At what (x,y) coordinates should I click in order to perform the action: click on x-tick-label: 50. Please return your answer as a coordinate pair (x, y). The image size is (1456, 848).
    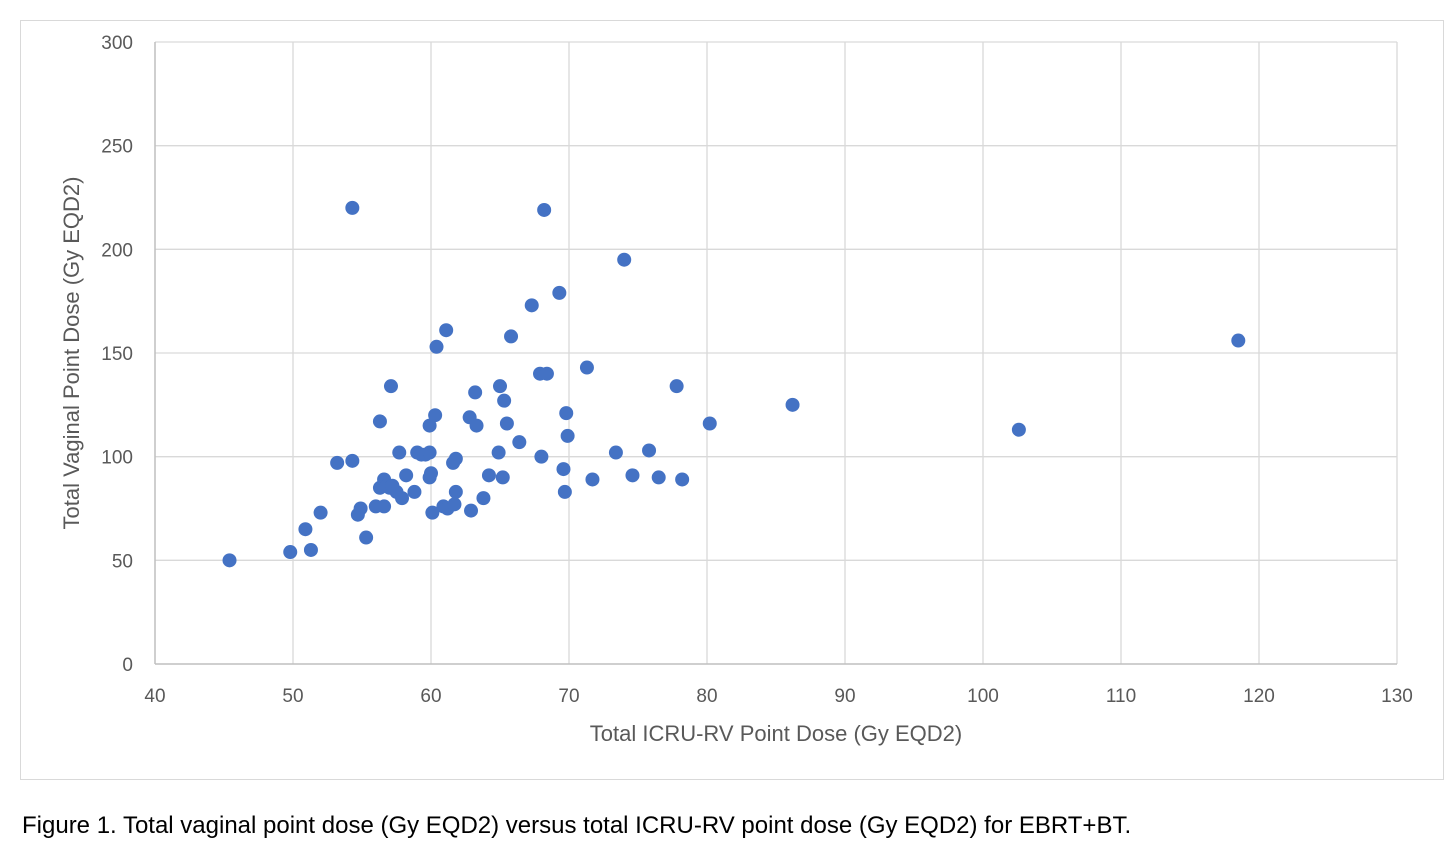
    Looking at the image, I should click on (292, 696).